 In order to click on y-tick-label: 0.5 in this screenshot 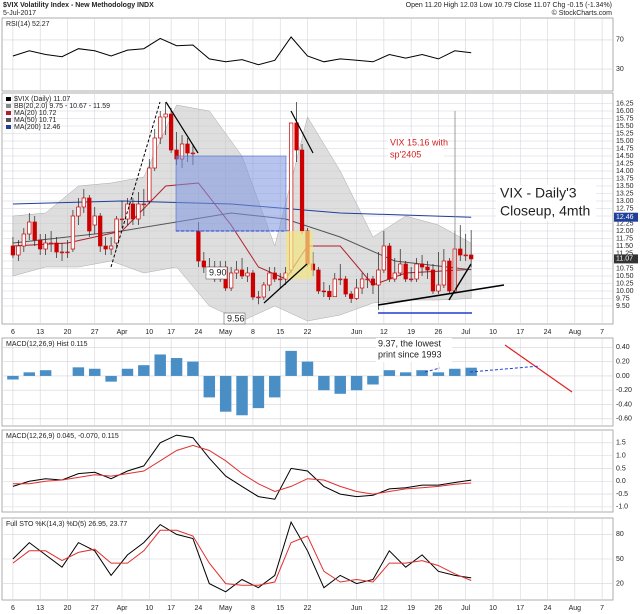, I will do `click(621, 468)`.